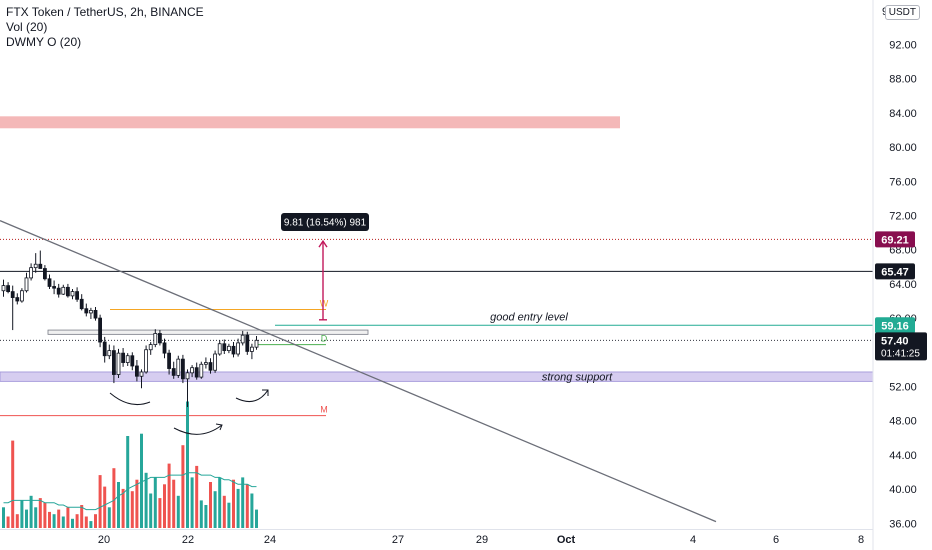 The image size is (932, 550). I want to click on time-tick-label: 24, so click(270, 540).